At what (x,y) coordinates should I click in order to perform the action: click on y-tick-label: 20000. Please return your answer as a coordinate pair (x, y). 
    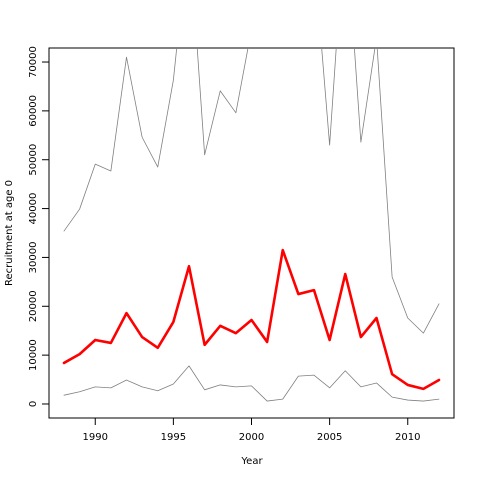
    Looking at the image, I should click on (33, 306).